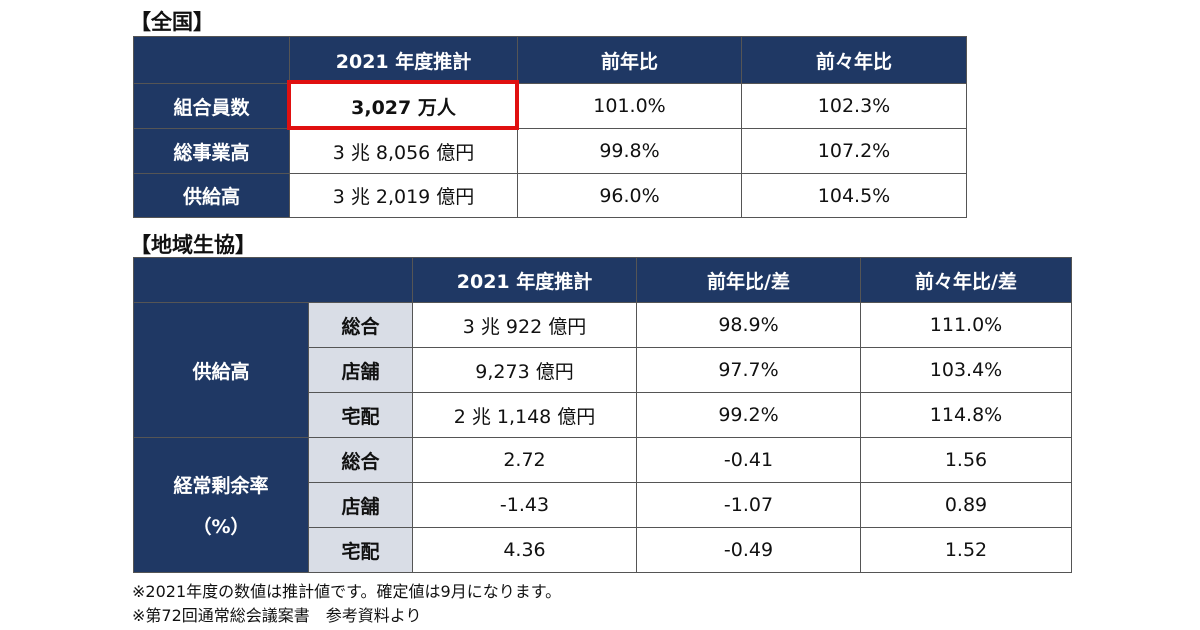 The width and height of the screenshot is (1200, 630). I want to click on row-label-members: 組合員数, so click(211, 106).